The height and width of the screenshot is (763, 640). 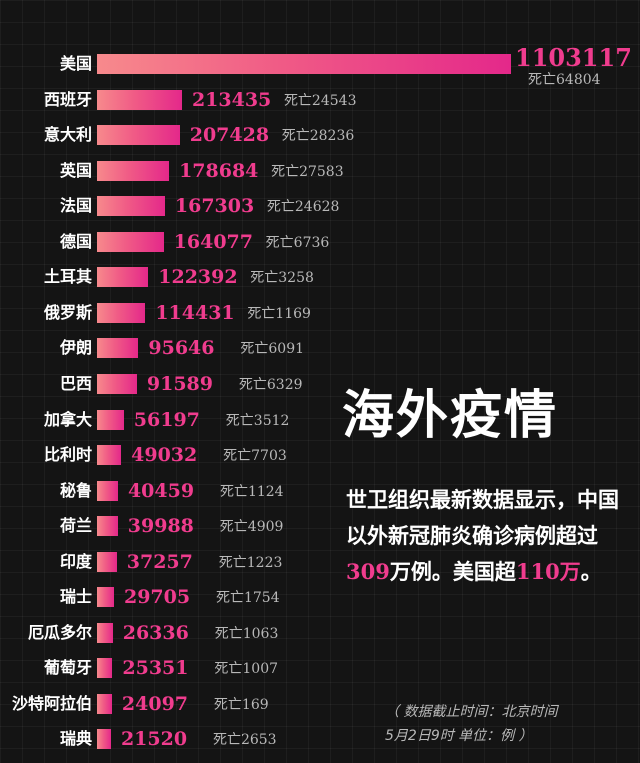 I want to click on value-label: 26336, so click(x=155, y=632).